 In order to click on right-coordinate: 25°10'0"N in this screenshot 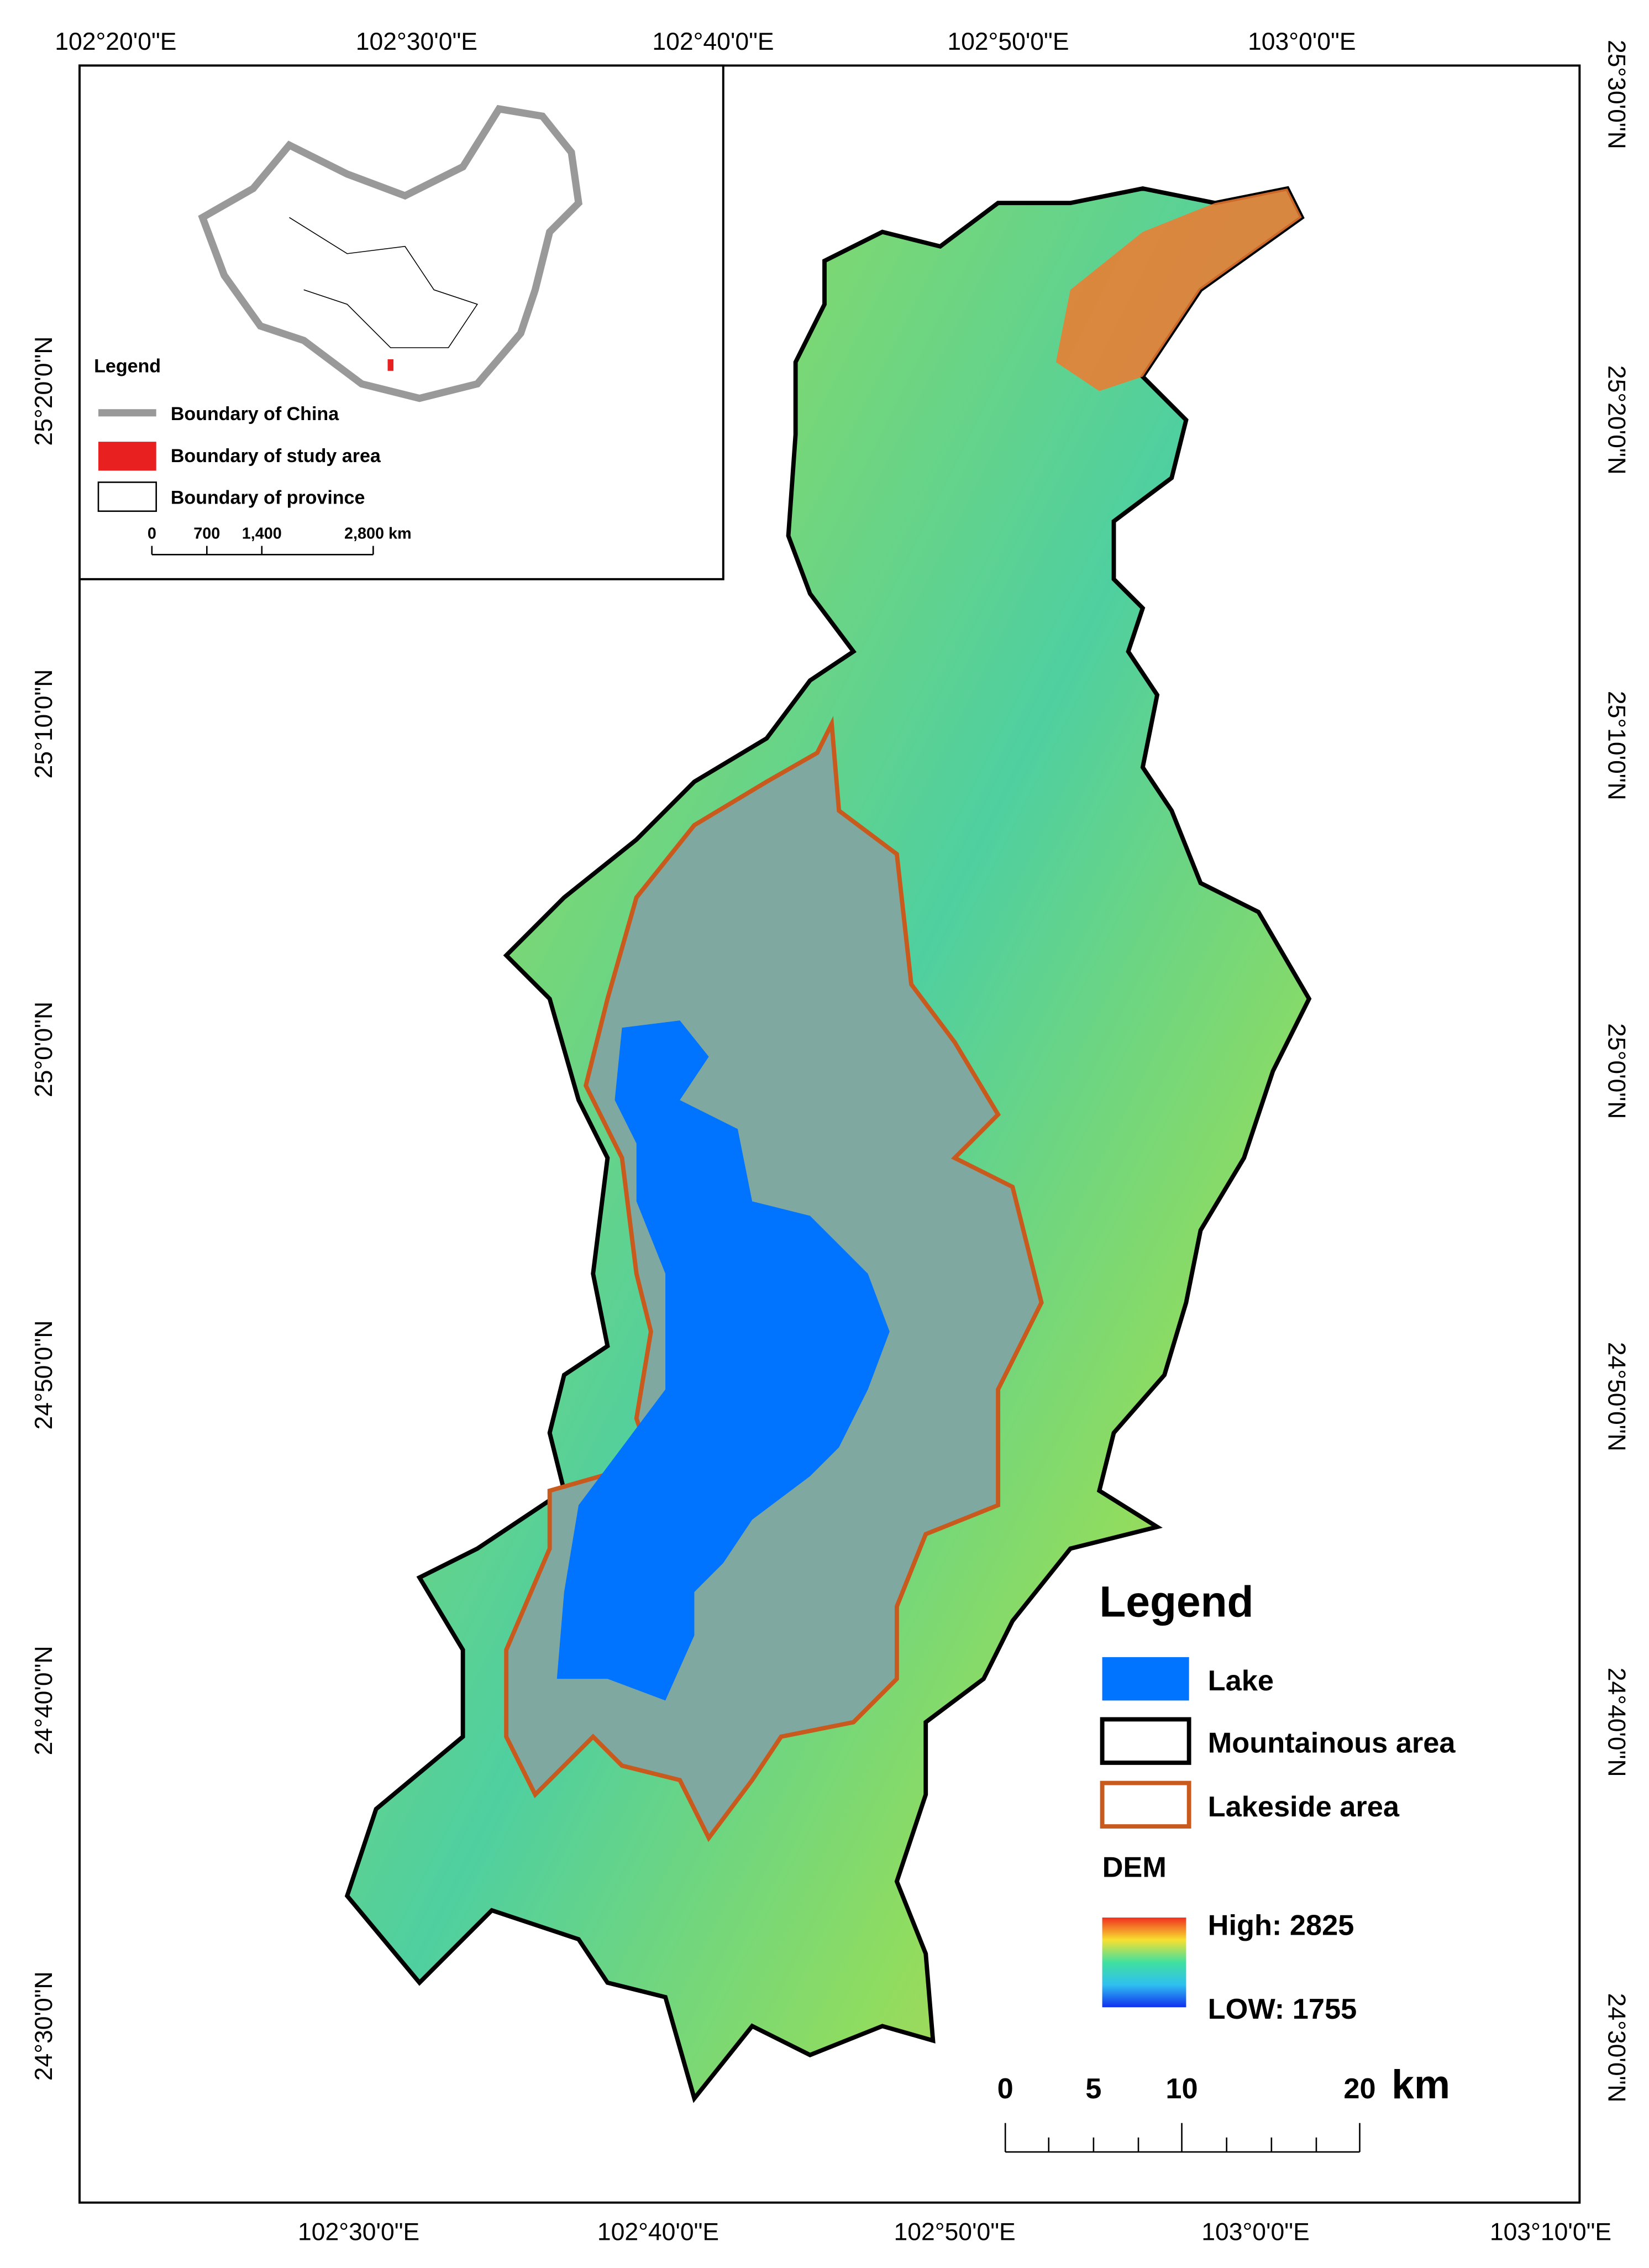, I will do `click(1616, 745)`.